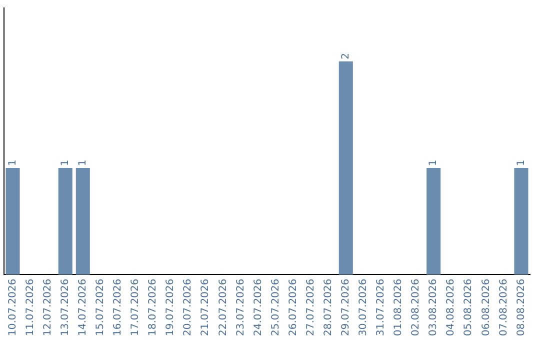 The image size is (540, 340). Describe the element at coordinates (504, 307) in the screenshot. I see `x-tick-label: 07.08.2026` at that location.